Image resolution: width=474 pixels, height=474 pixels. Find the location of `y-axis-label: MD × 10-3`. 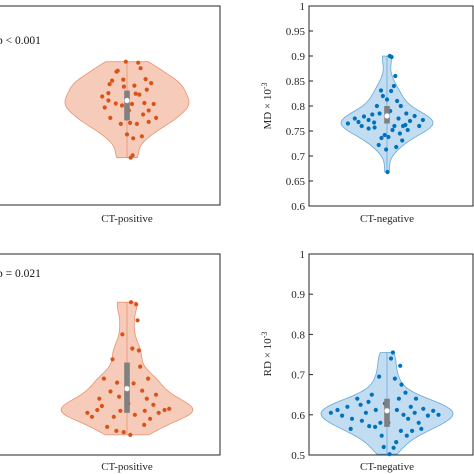

y-axis-label: MD × 10-3 is located at coordinates (267, 105).